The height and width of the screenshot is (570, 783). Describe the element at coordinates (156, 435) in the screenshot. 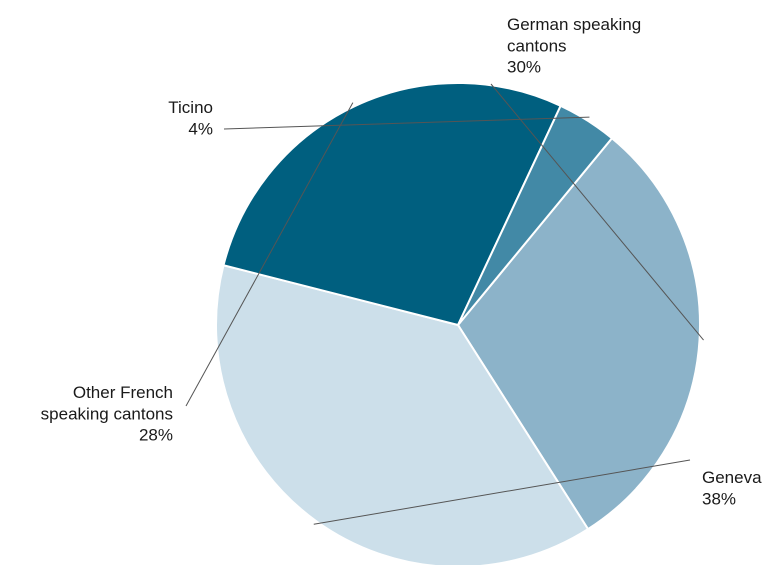

I see `slice-value-label-2: 28%` at that location.